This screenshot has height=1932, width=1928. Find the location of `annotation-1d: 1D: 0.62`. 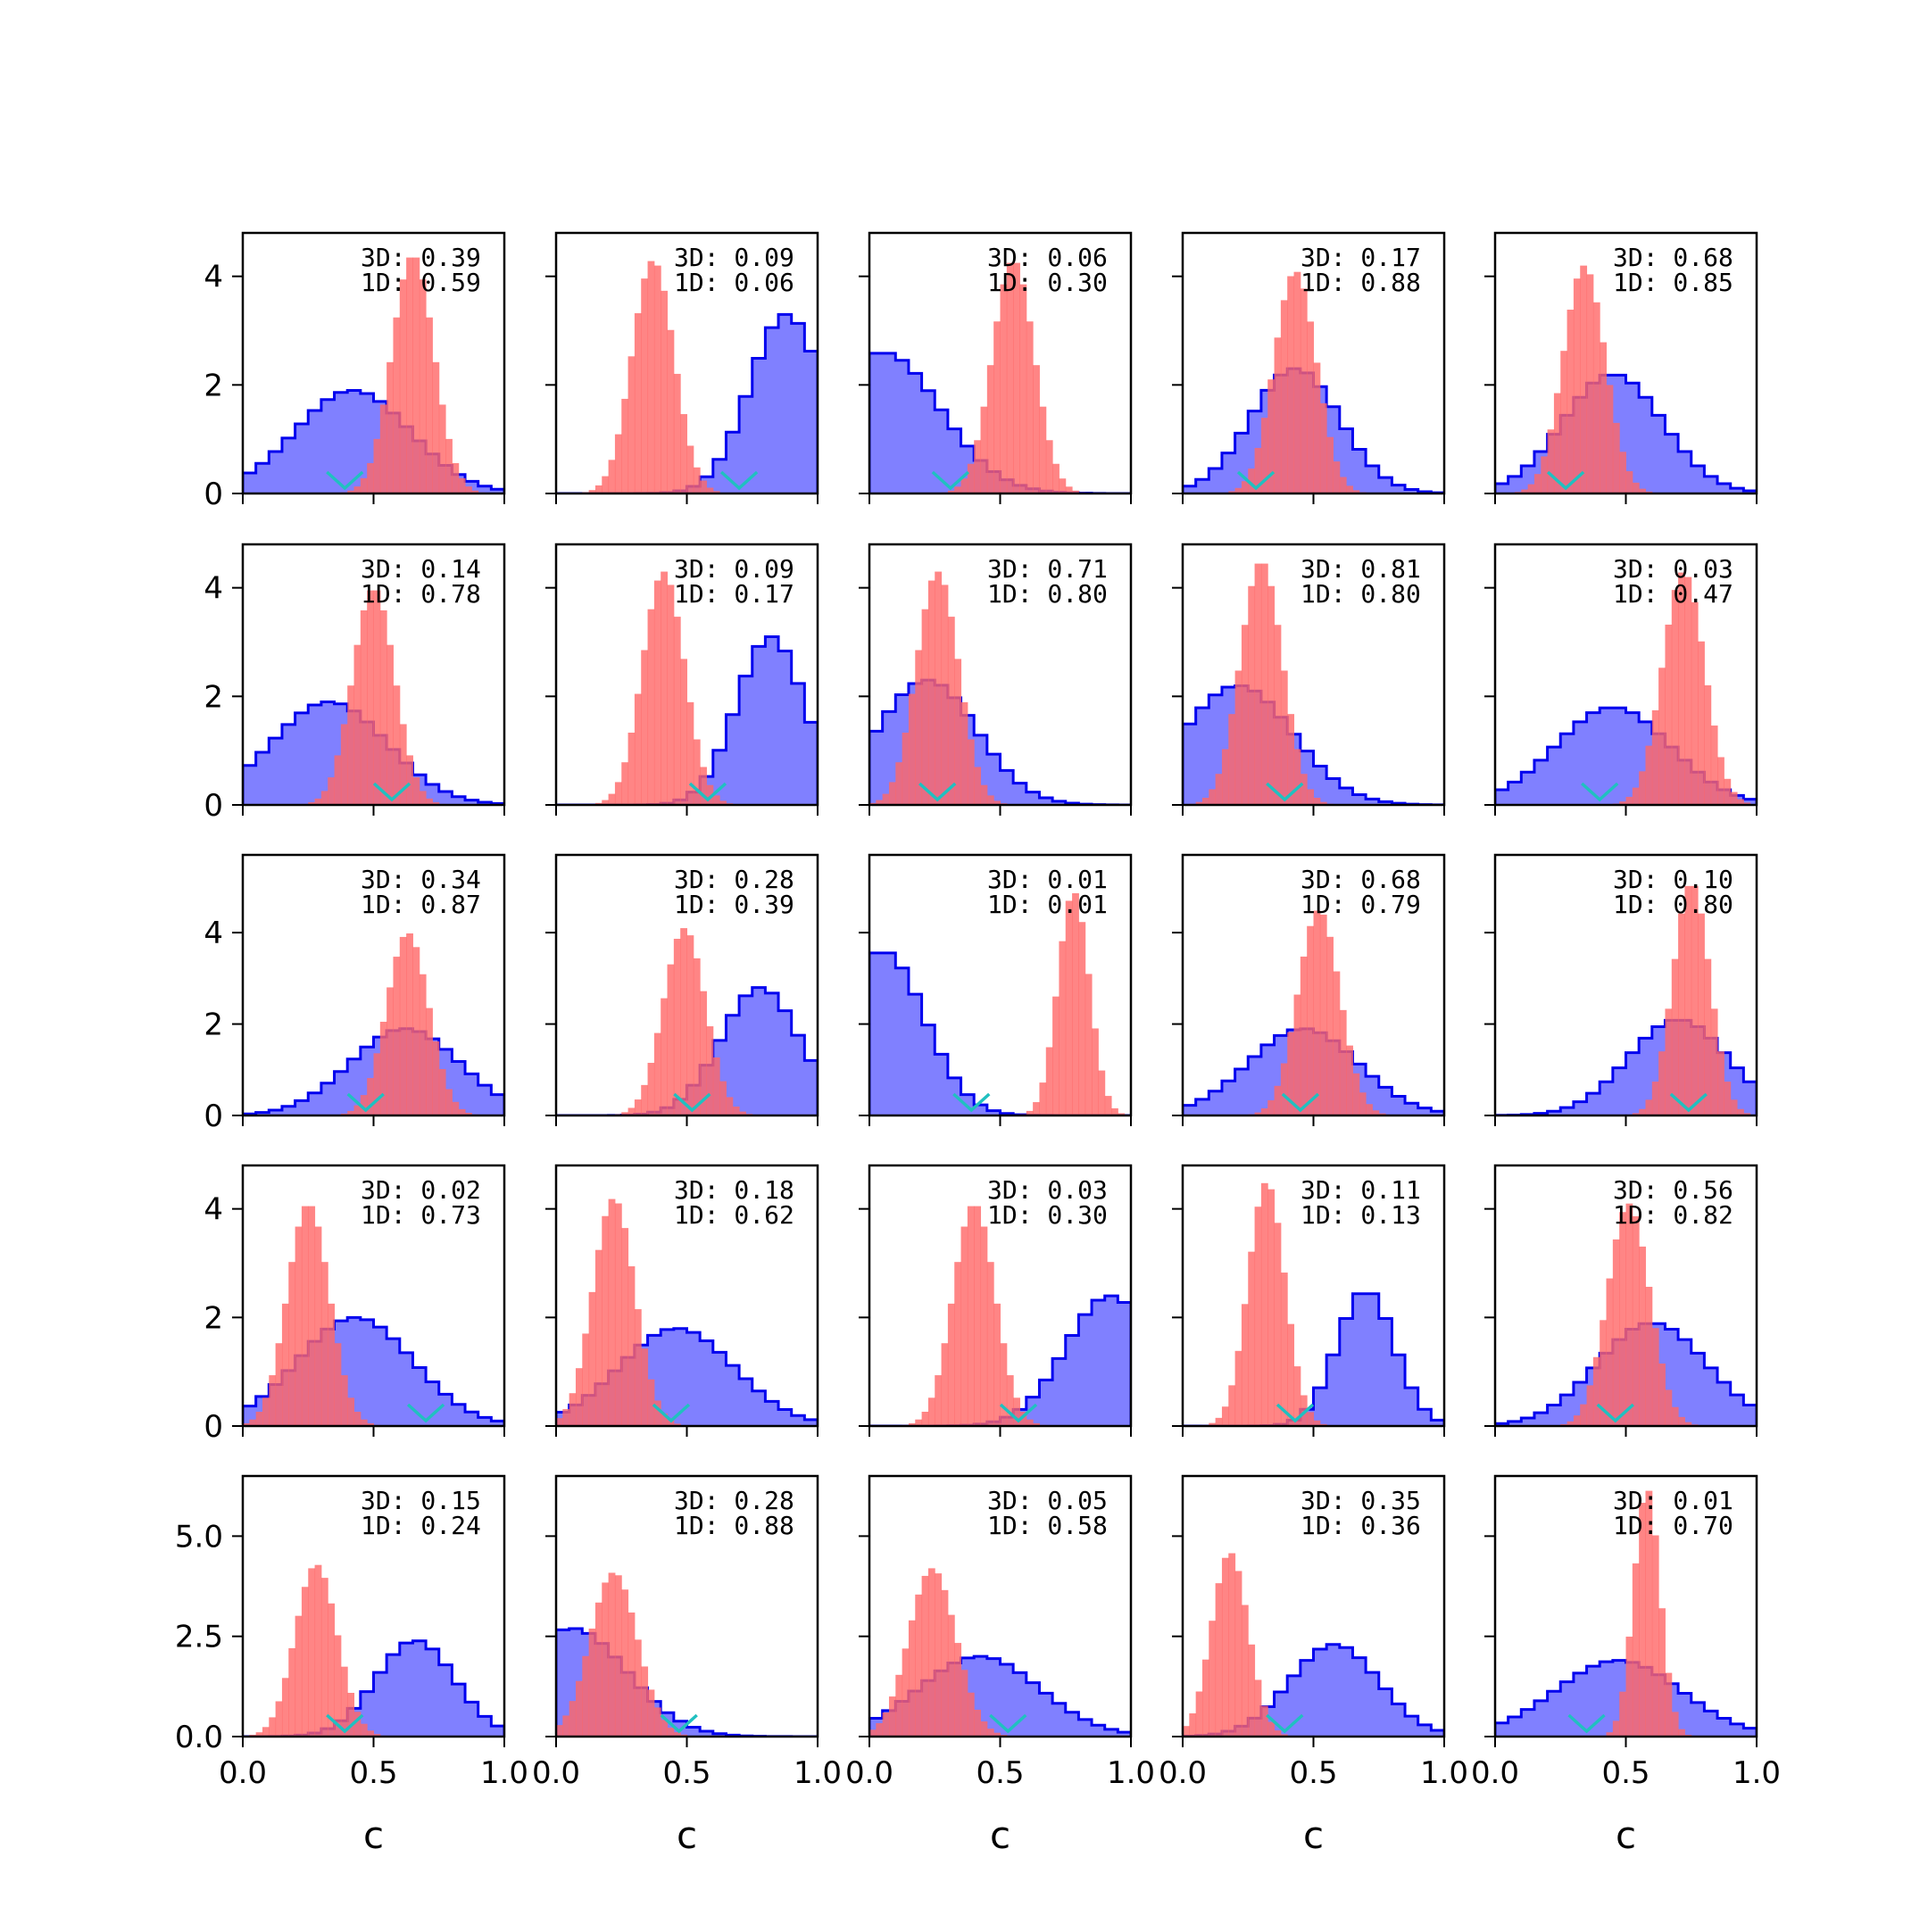

annotation-1d: 1D: 0.62 is located at coordinates (734, 1215).